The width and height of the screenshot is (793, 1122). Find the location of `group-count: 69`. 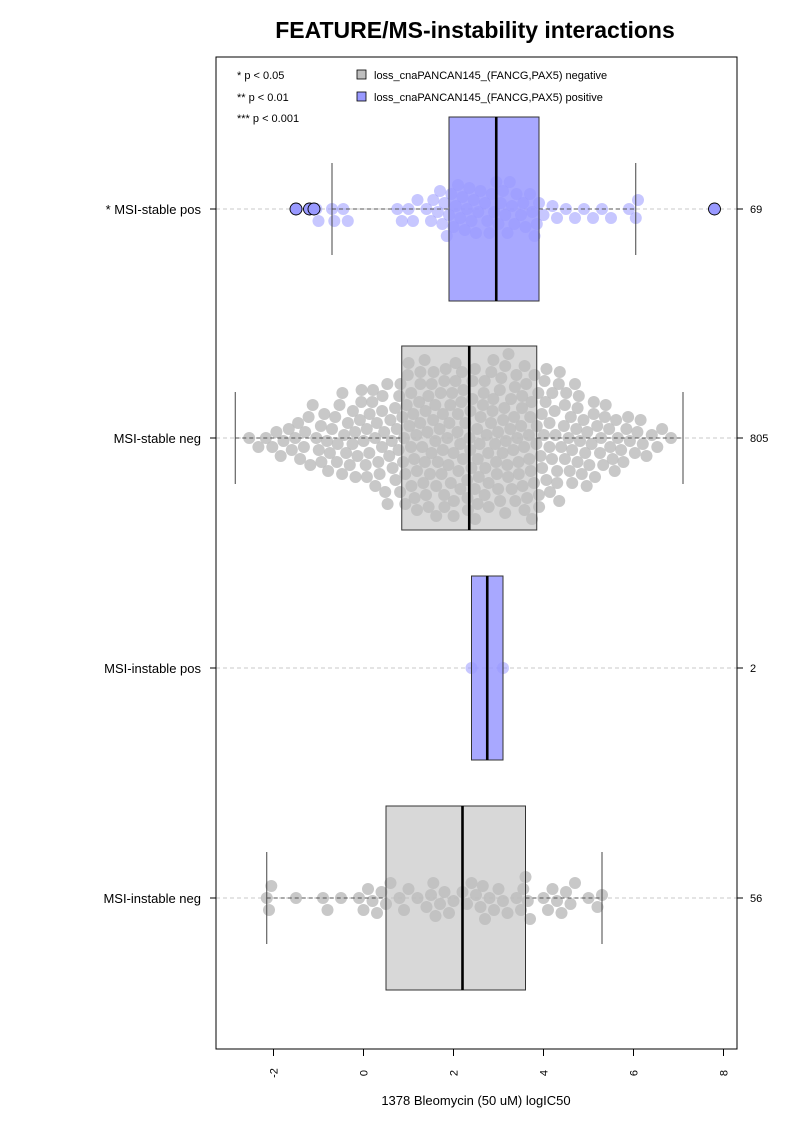

group-count: 69 is located at coordinates (756, 210).